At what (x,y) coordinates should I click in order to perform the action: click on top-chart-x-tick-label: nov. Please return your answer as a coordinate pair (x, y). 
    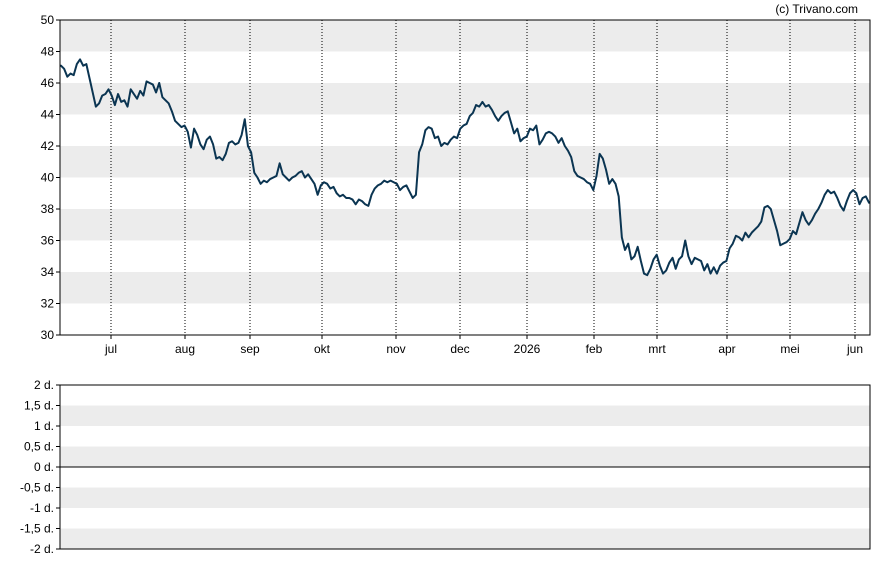
    Looking at the image, I should click on (395, 349).